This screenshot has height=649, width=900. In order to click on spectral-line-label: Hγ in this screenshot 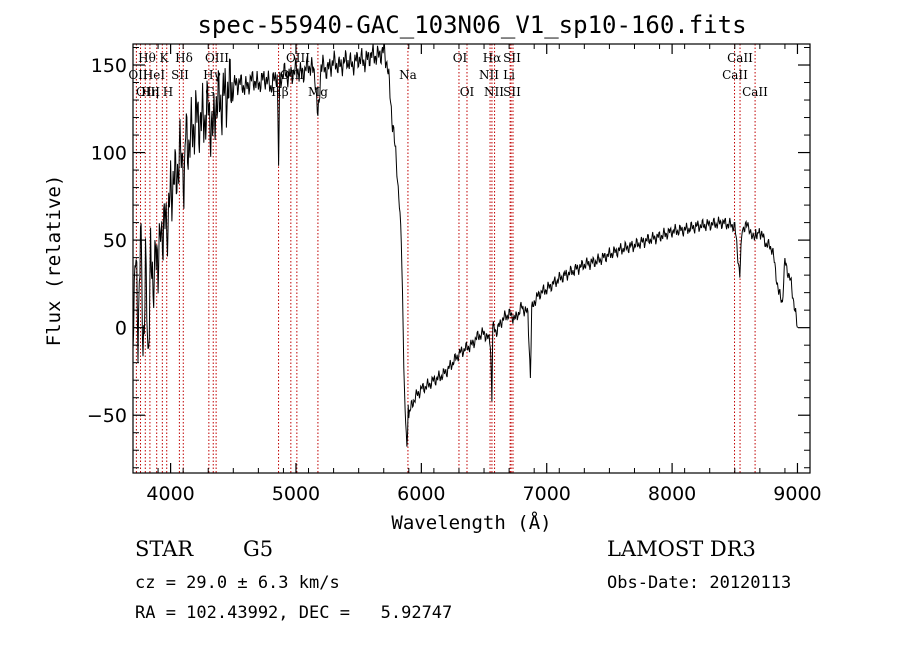, I will do `click(212, 75)`.